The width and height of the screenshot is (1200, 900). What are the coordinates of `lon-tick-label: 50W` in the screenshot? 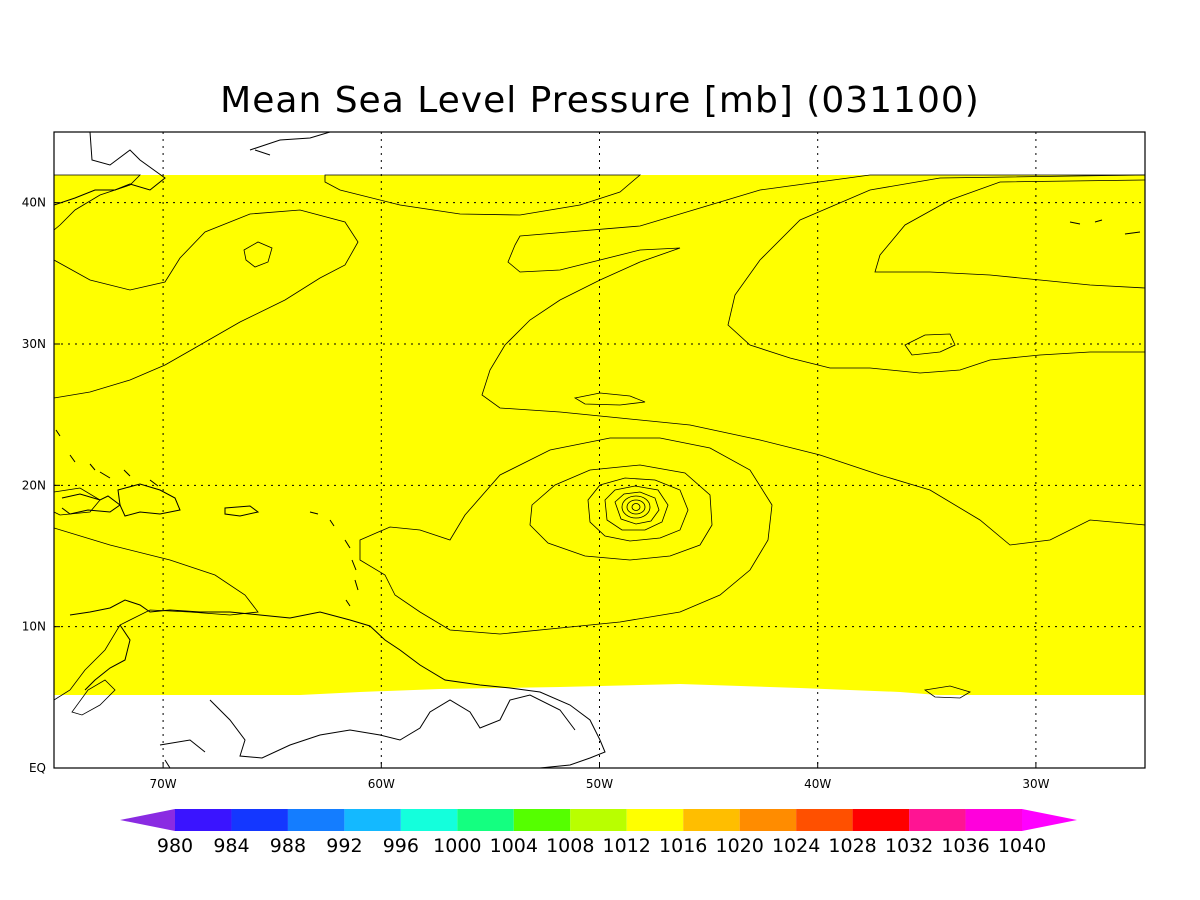 It's located at (599, 784).